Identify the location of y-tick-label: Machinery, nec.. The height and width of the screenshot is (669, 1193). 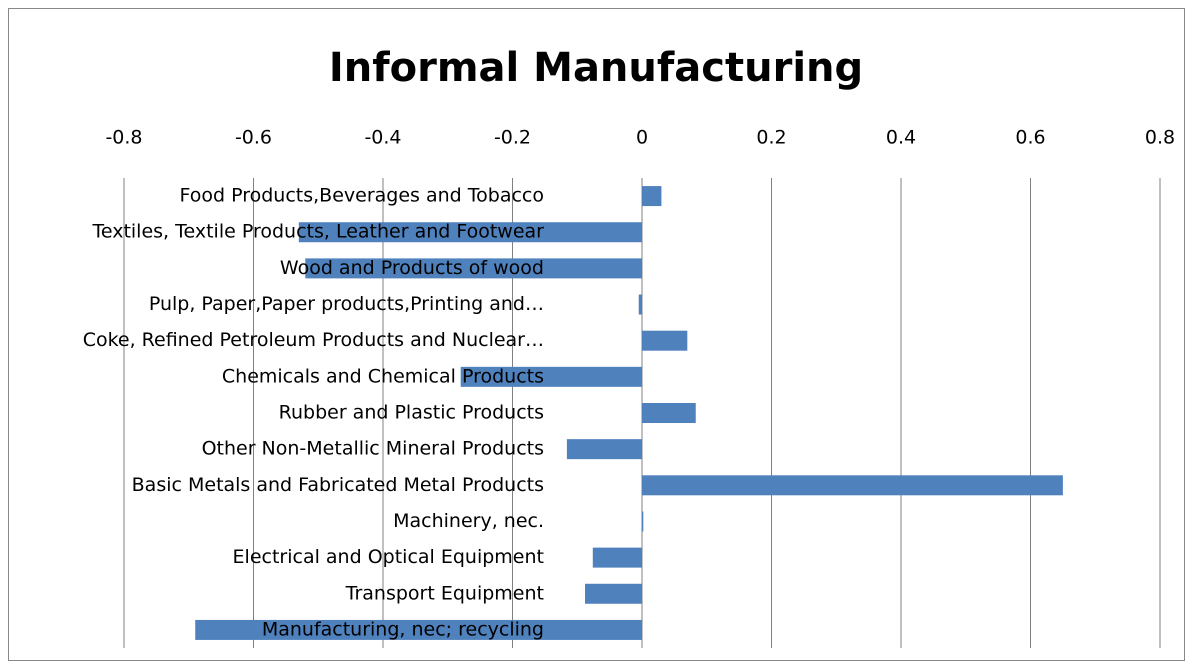
(468, 521).